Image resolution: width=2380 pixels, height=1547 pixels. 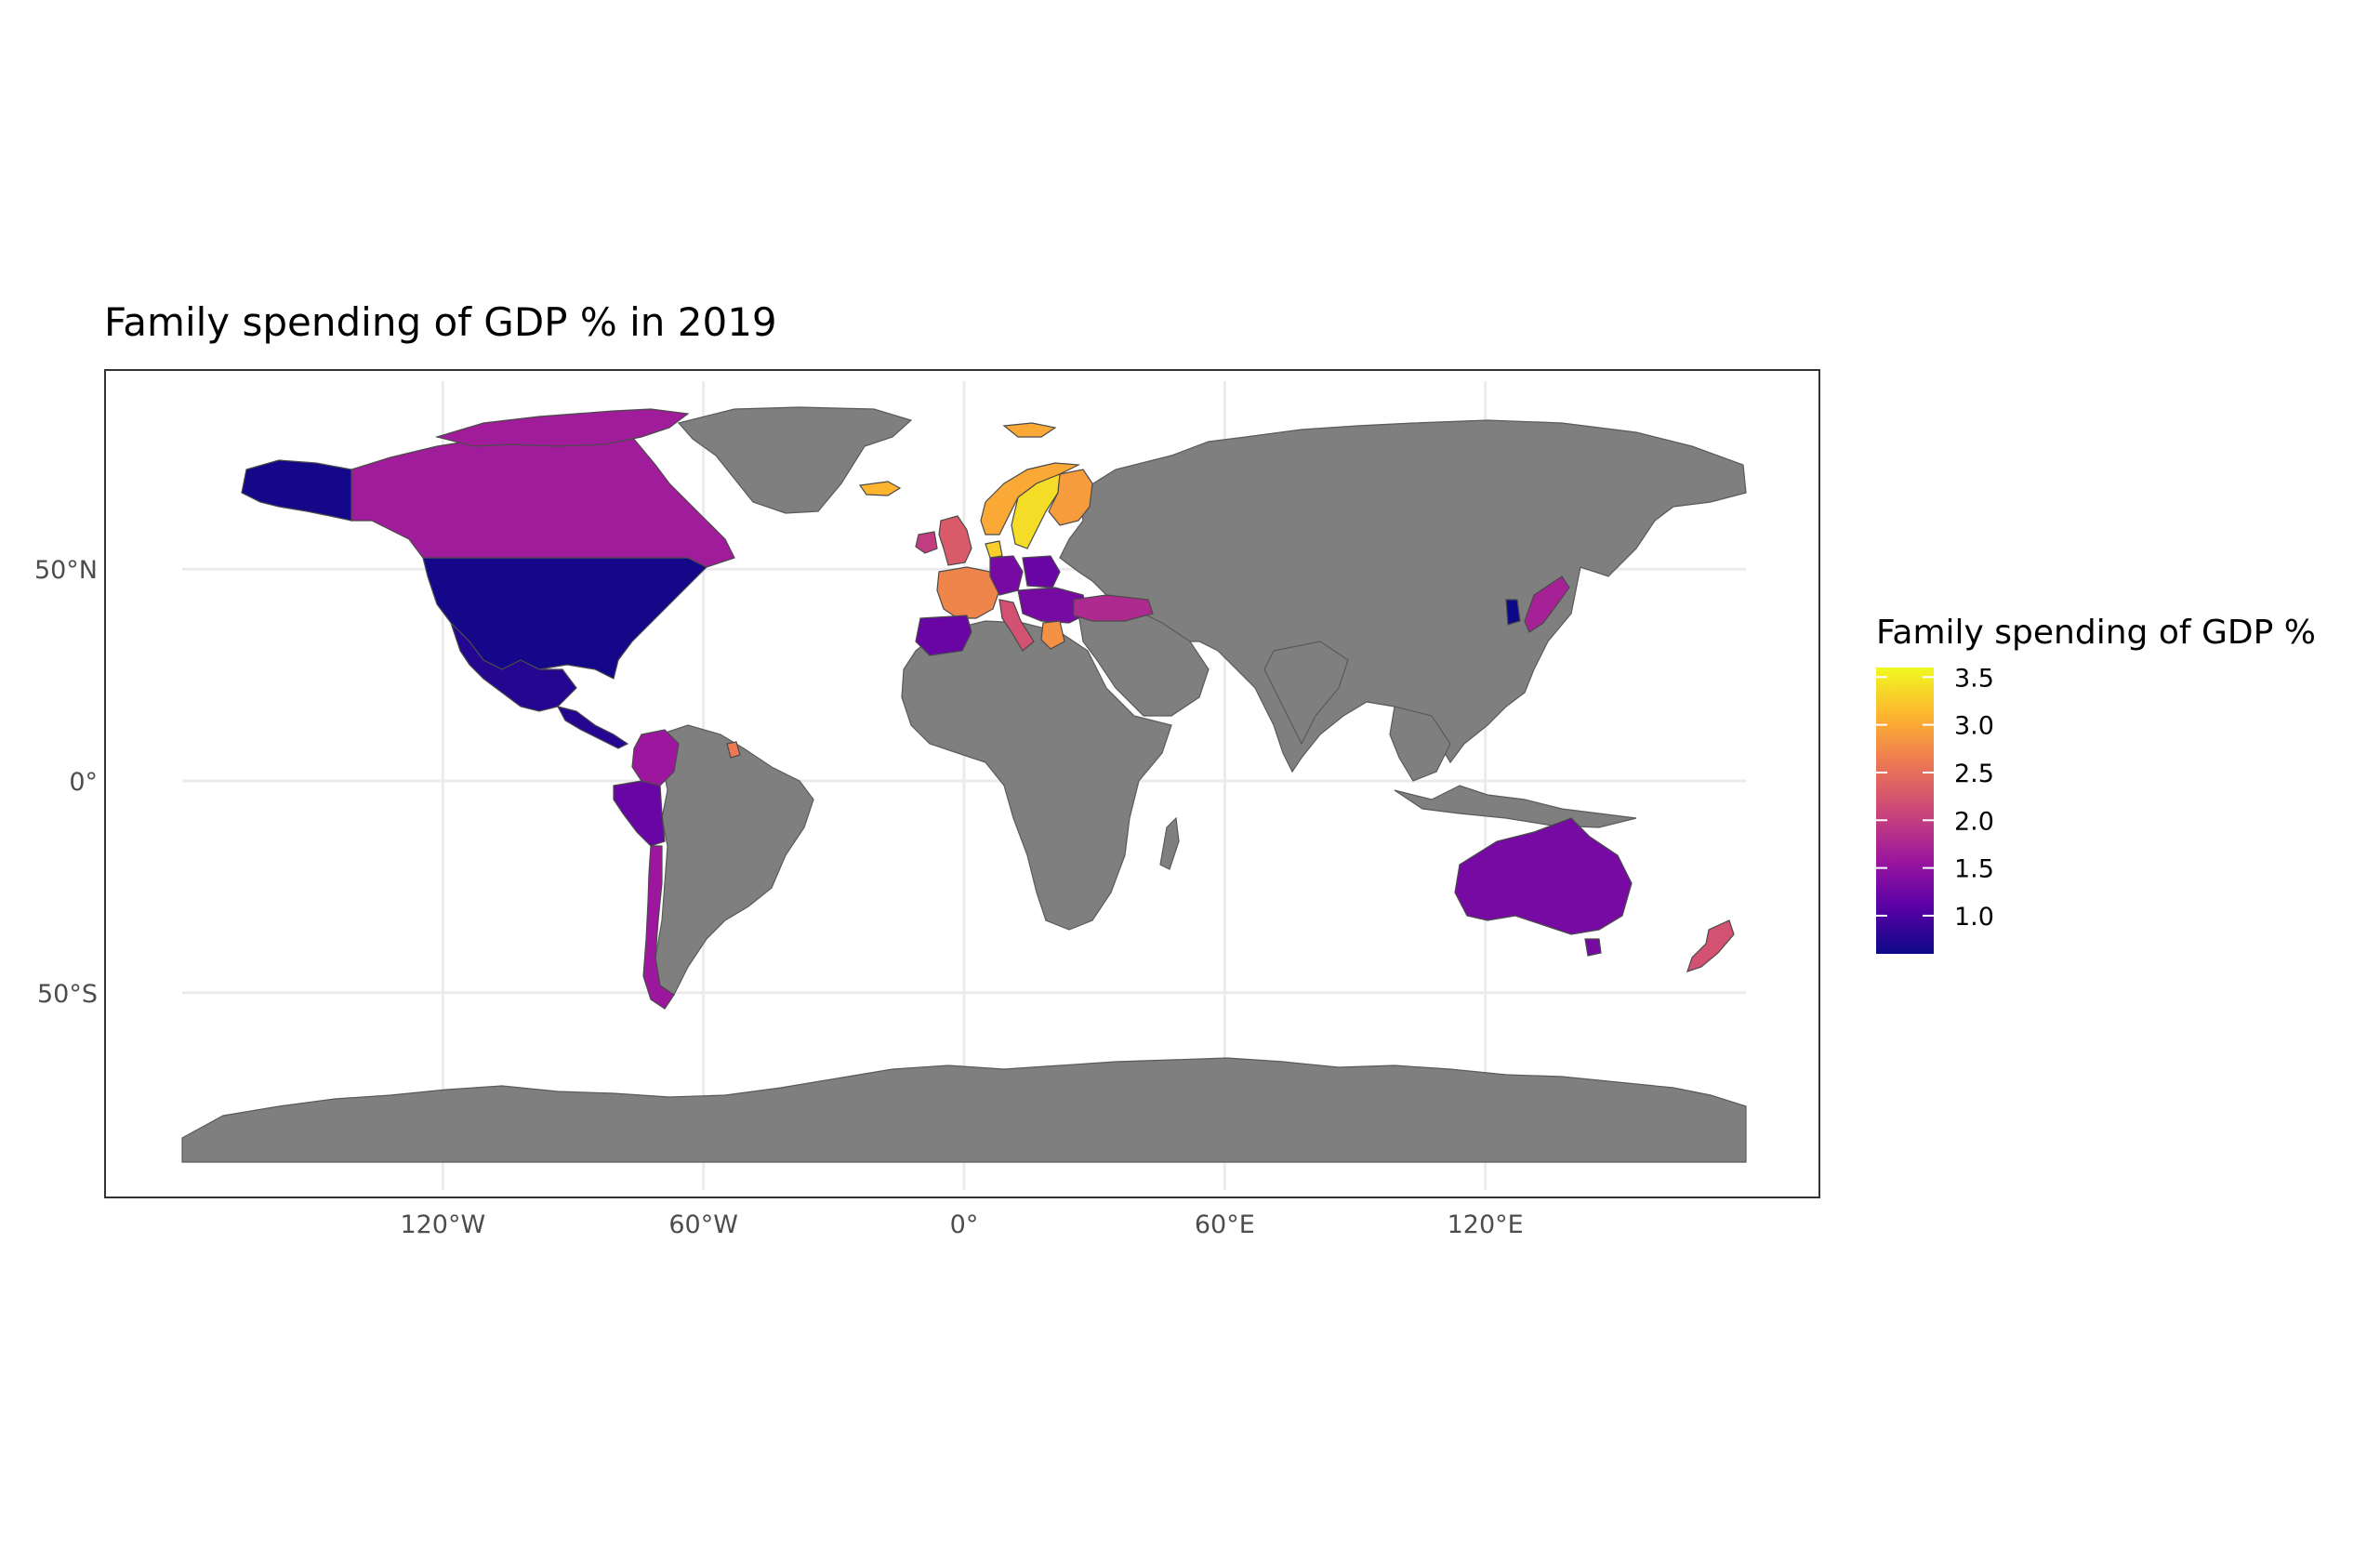 I want to click on country-denmark, so click(x=994, y=549).